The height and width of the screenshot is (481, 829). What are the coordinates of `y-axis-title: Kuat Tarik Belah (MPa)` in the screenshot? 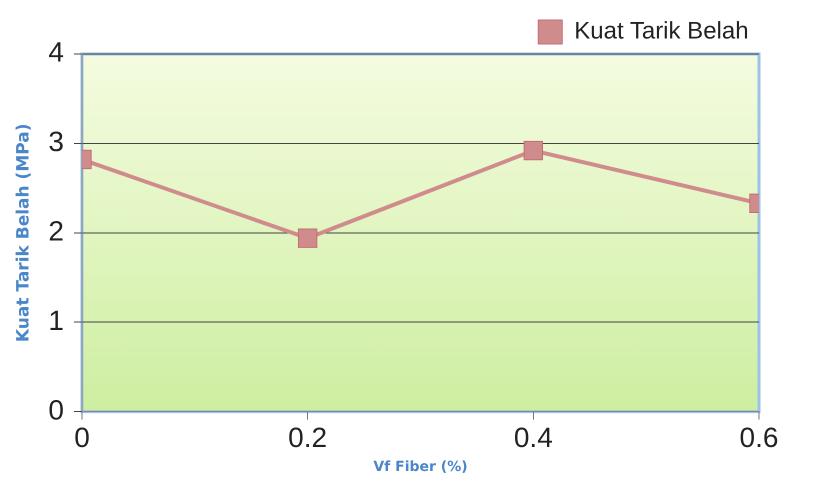 It's located at (24, 233).